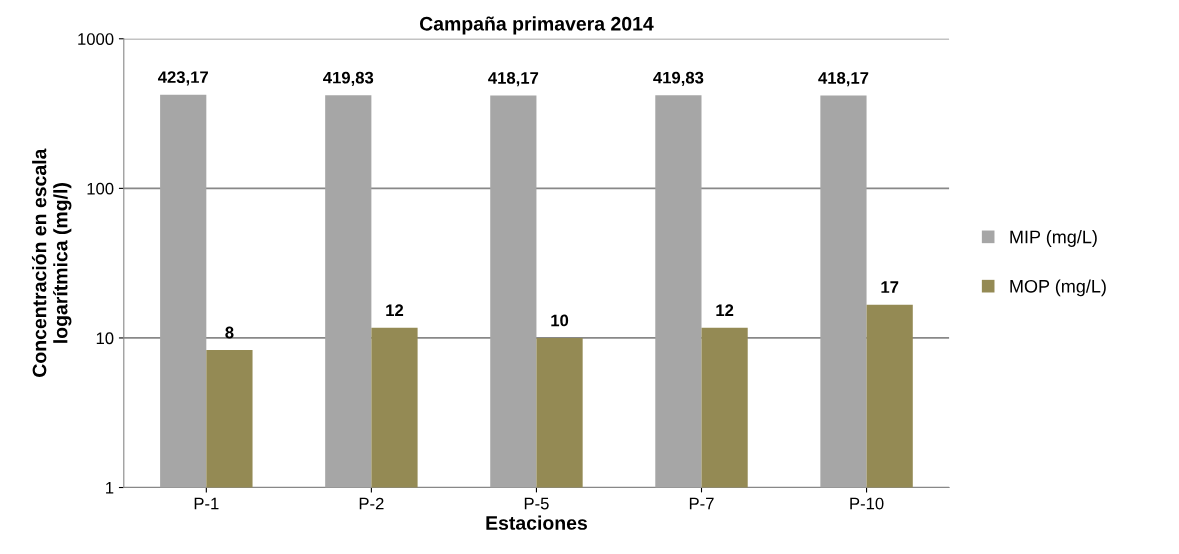  What do you see at coordinates (105, 338) in the screenshot?
I see `y-tick-label: 10` at bounding box center [105, 338].